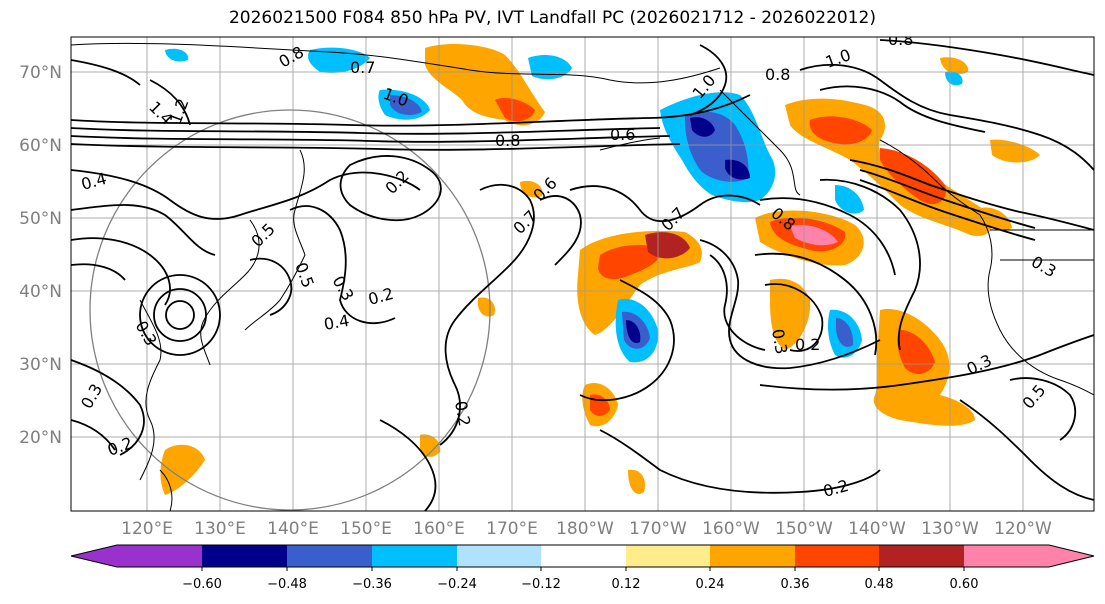 The image size is (1105, 604). What do you see at coordinates (795, 584) in the screenshot?
I see `colorbar-tick: 0.36` at bounding box center [795, 584].